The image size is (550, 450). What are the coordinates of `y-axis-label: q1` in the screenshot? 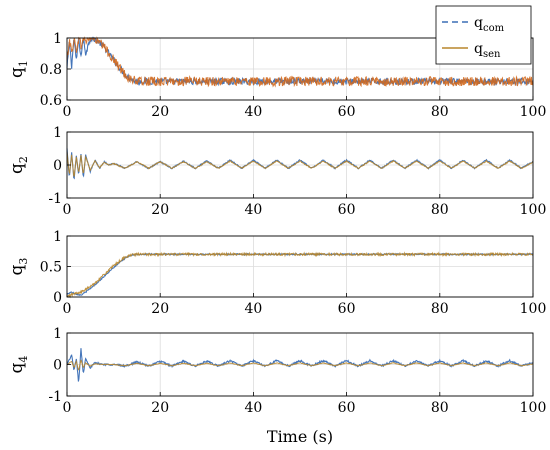 It's located at (18, 69).